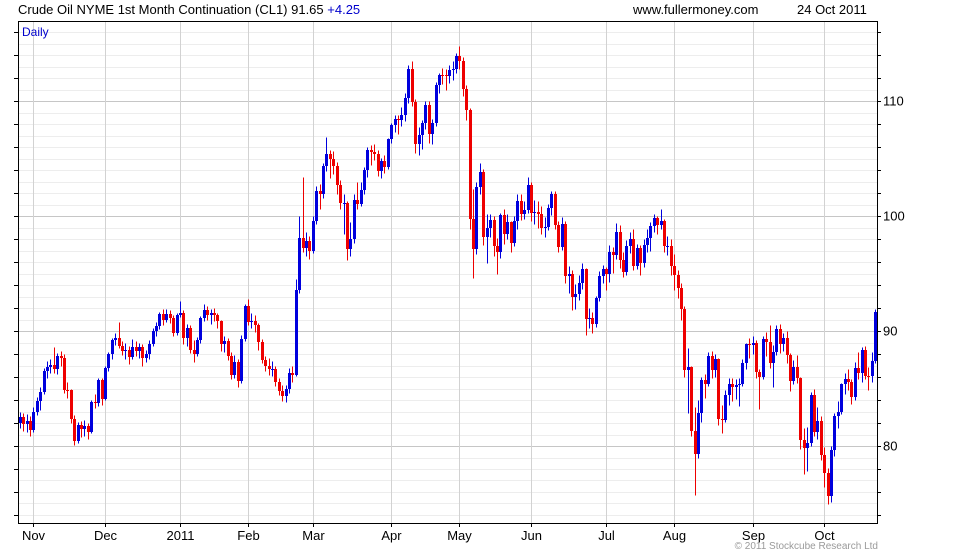 The width and height of the screenshot is (960, 560). I want to click on y-axis-price-label: 100, so click(894, 216).